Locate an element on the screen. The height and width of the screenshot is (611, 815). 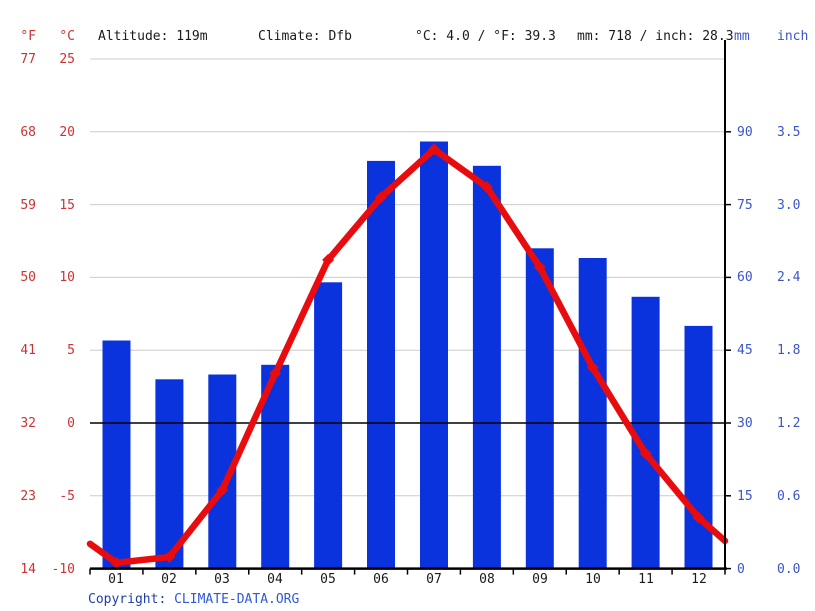
mm-tick-label: 30 is located at coordinates (745, 423).